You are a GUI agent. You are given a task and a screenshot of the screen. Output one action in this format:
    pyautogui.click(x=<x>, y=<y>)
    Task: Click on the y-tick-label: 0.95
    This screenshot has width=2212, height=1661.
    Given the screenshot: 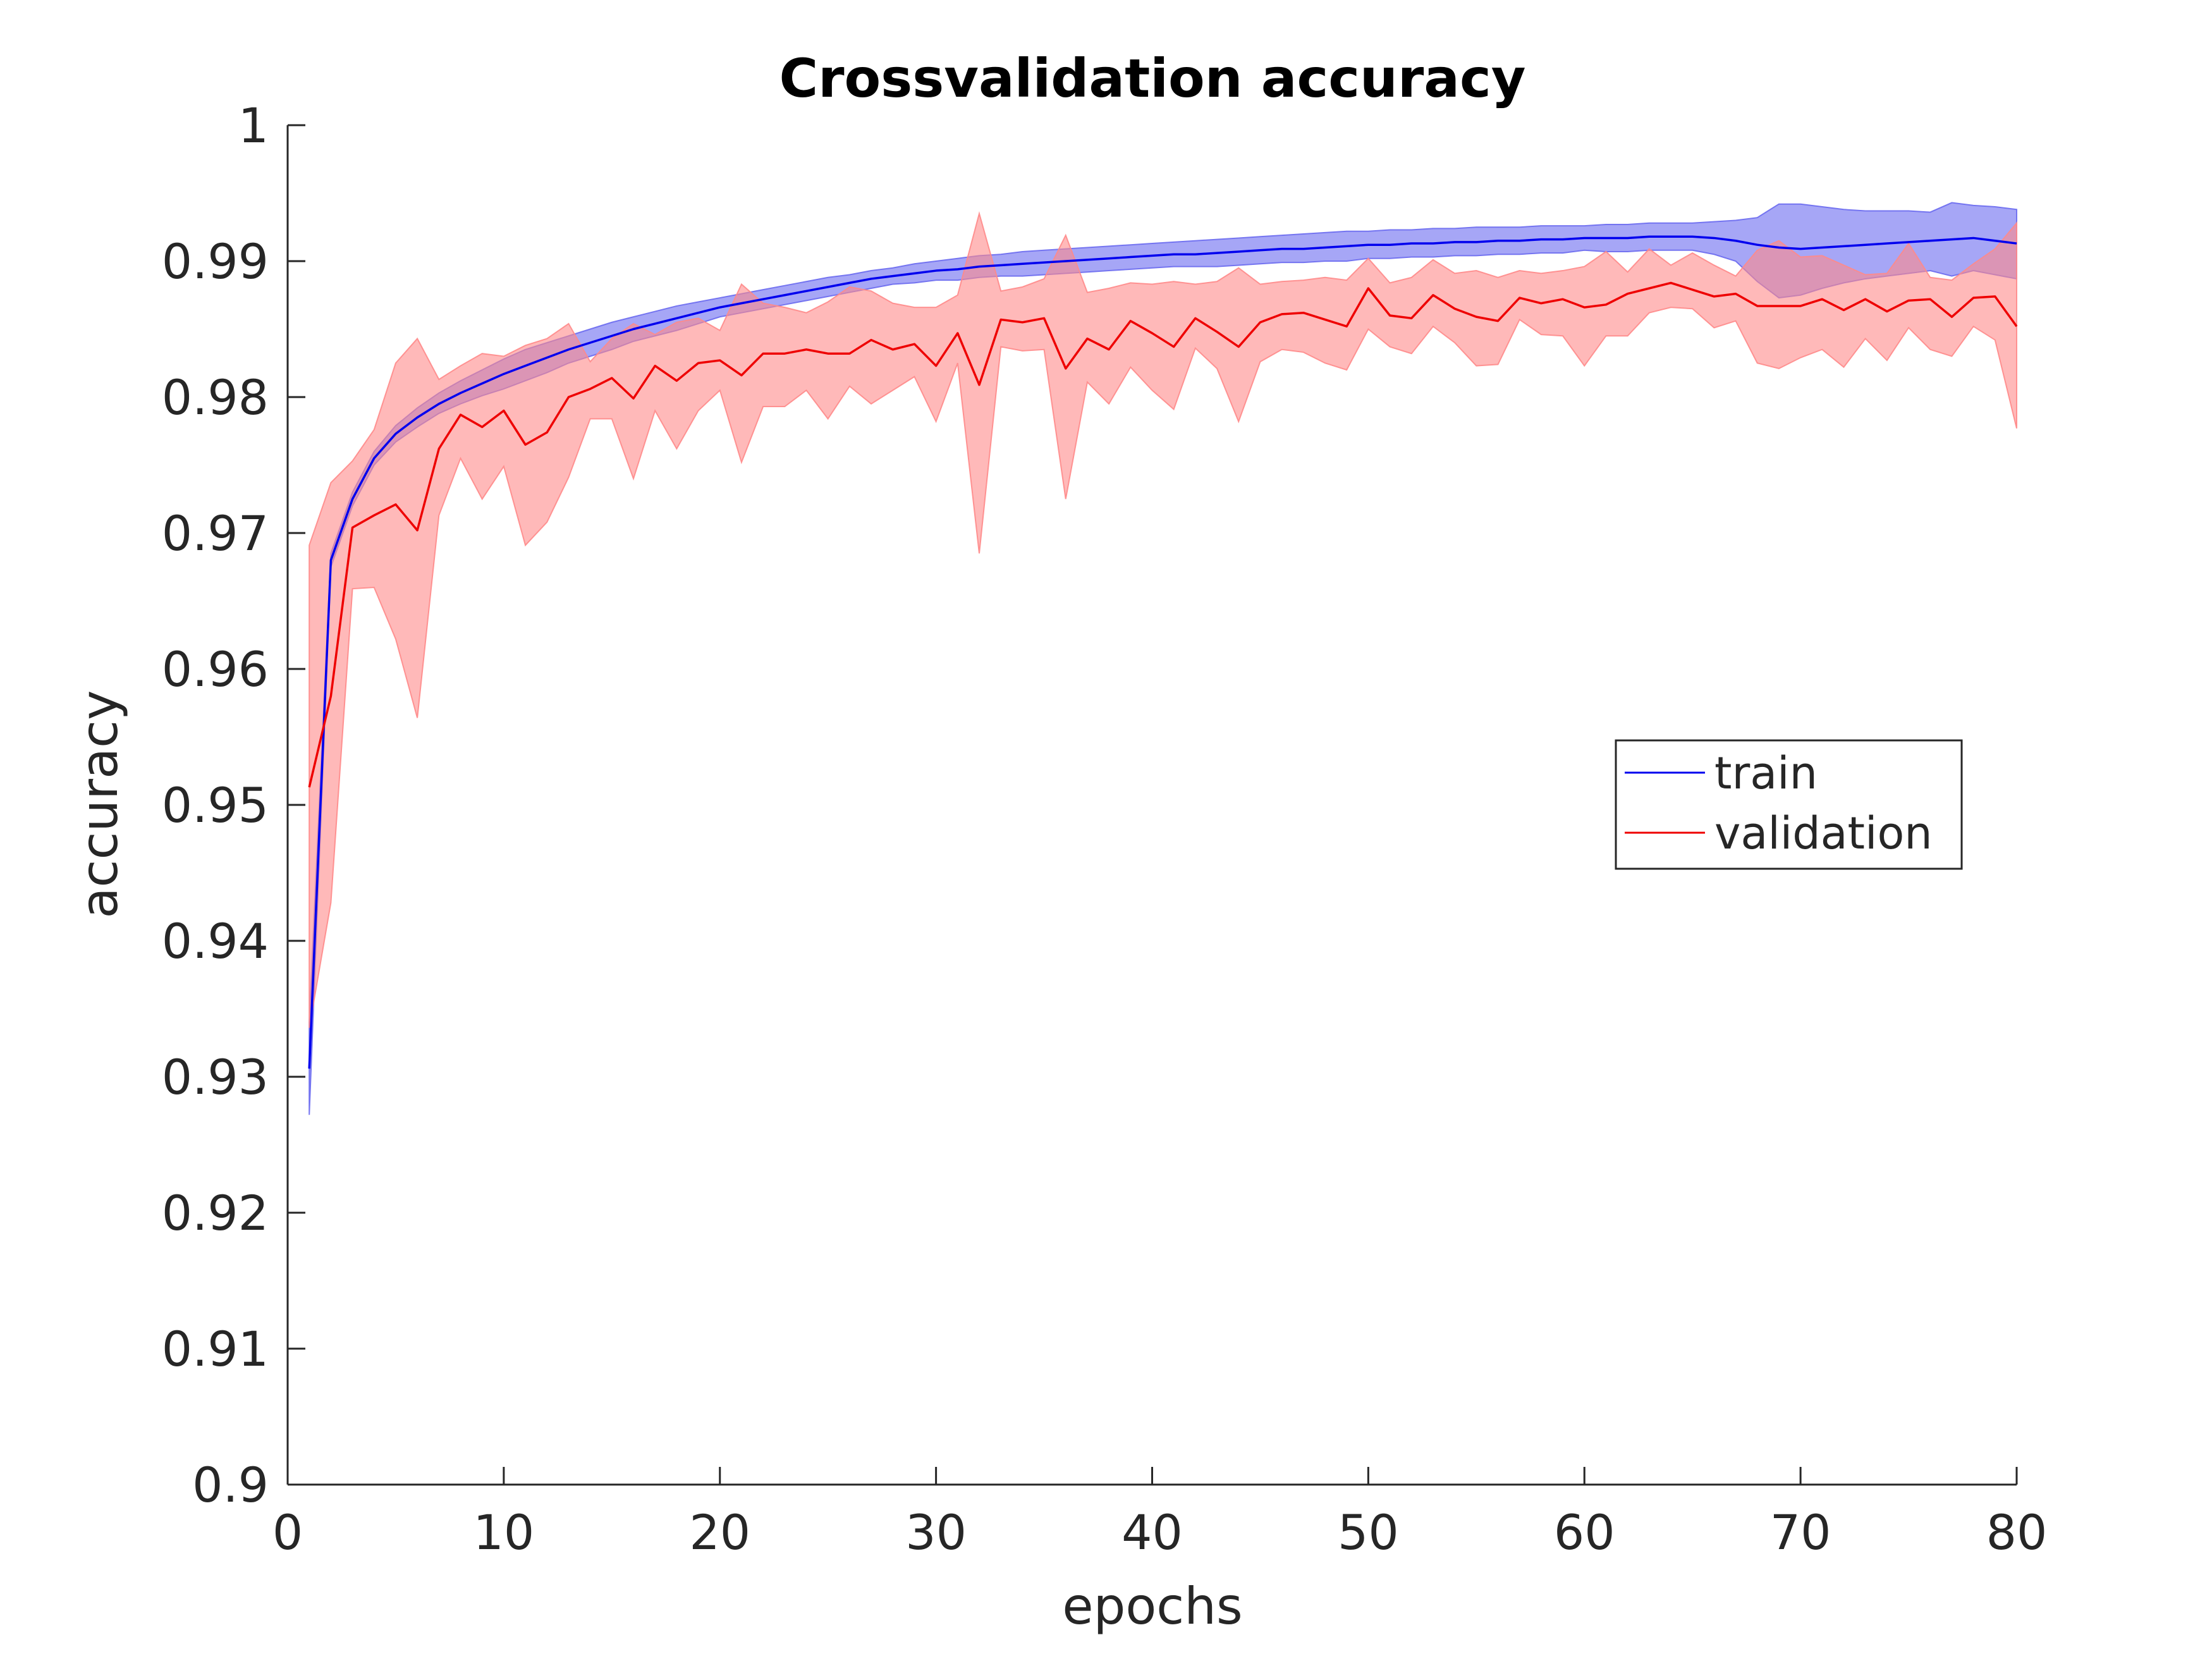 What is the action you would take?
    pyautogui.click(x=215, y=805)
    